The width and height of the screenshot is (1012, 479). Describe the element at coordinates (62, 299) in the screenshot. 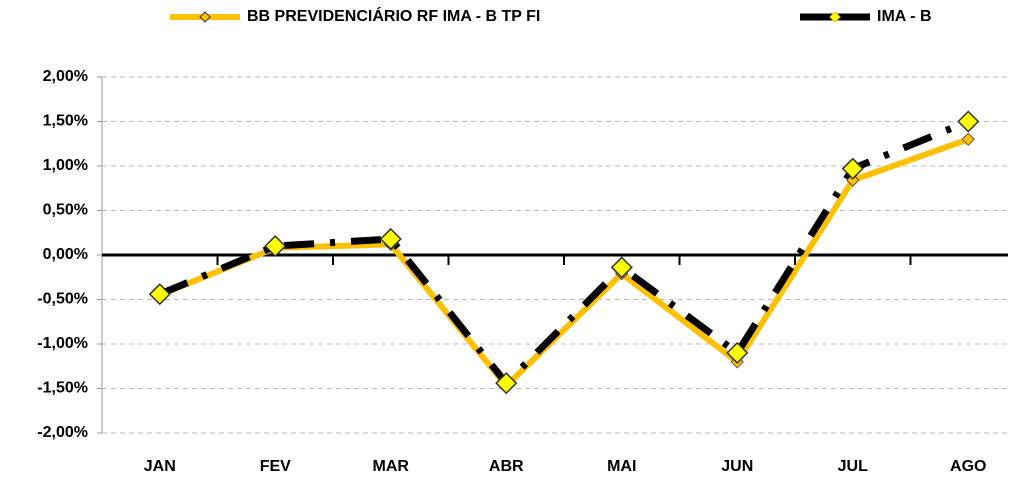

I see `y-tick-label: -0,50%` at that location.